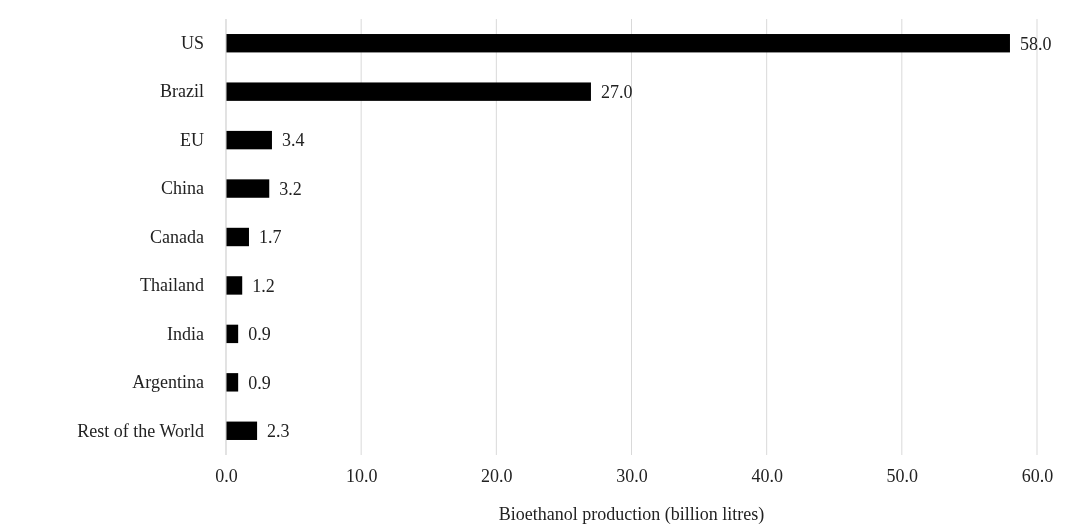 The height and width of the screenshot is (530, 1073). What do you see at coordinates (1037, 475) in the screenshot?
I see `x-tick-label: 60.0` at bounding box center [1037, 475].